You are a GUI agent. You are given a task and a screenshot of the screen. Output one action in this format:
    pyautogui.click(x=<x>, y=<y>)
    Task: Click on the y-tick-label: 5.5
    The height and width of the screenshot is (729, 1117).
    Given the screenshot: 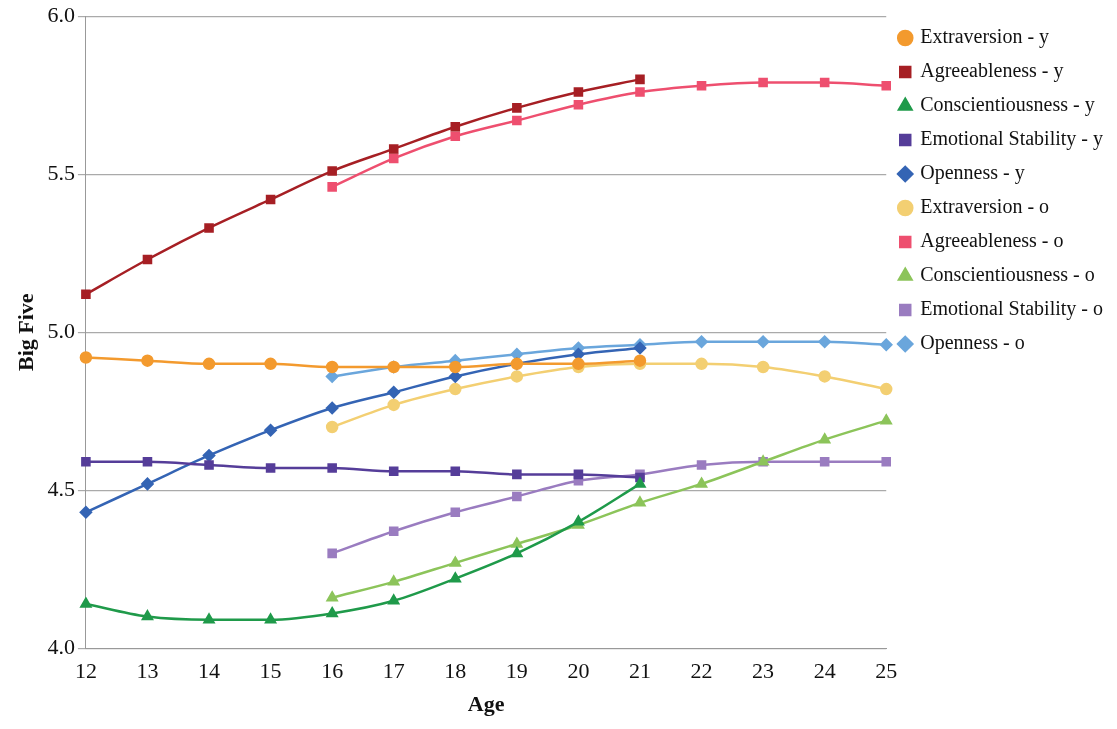 What is the action you would take?
    pyautogui.click(x=61, y=172)
    